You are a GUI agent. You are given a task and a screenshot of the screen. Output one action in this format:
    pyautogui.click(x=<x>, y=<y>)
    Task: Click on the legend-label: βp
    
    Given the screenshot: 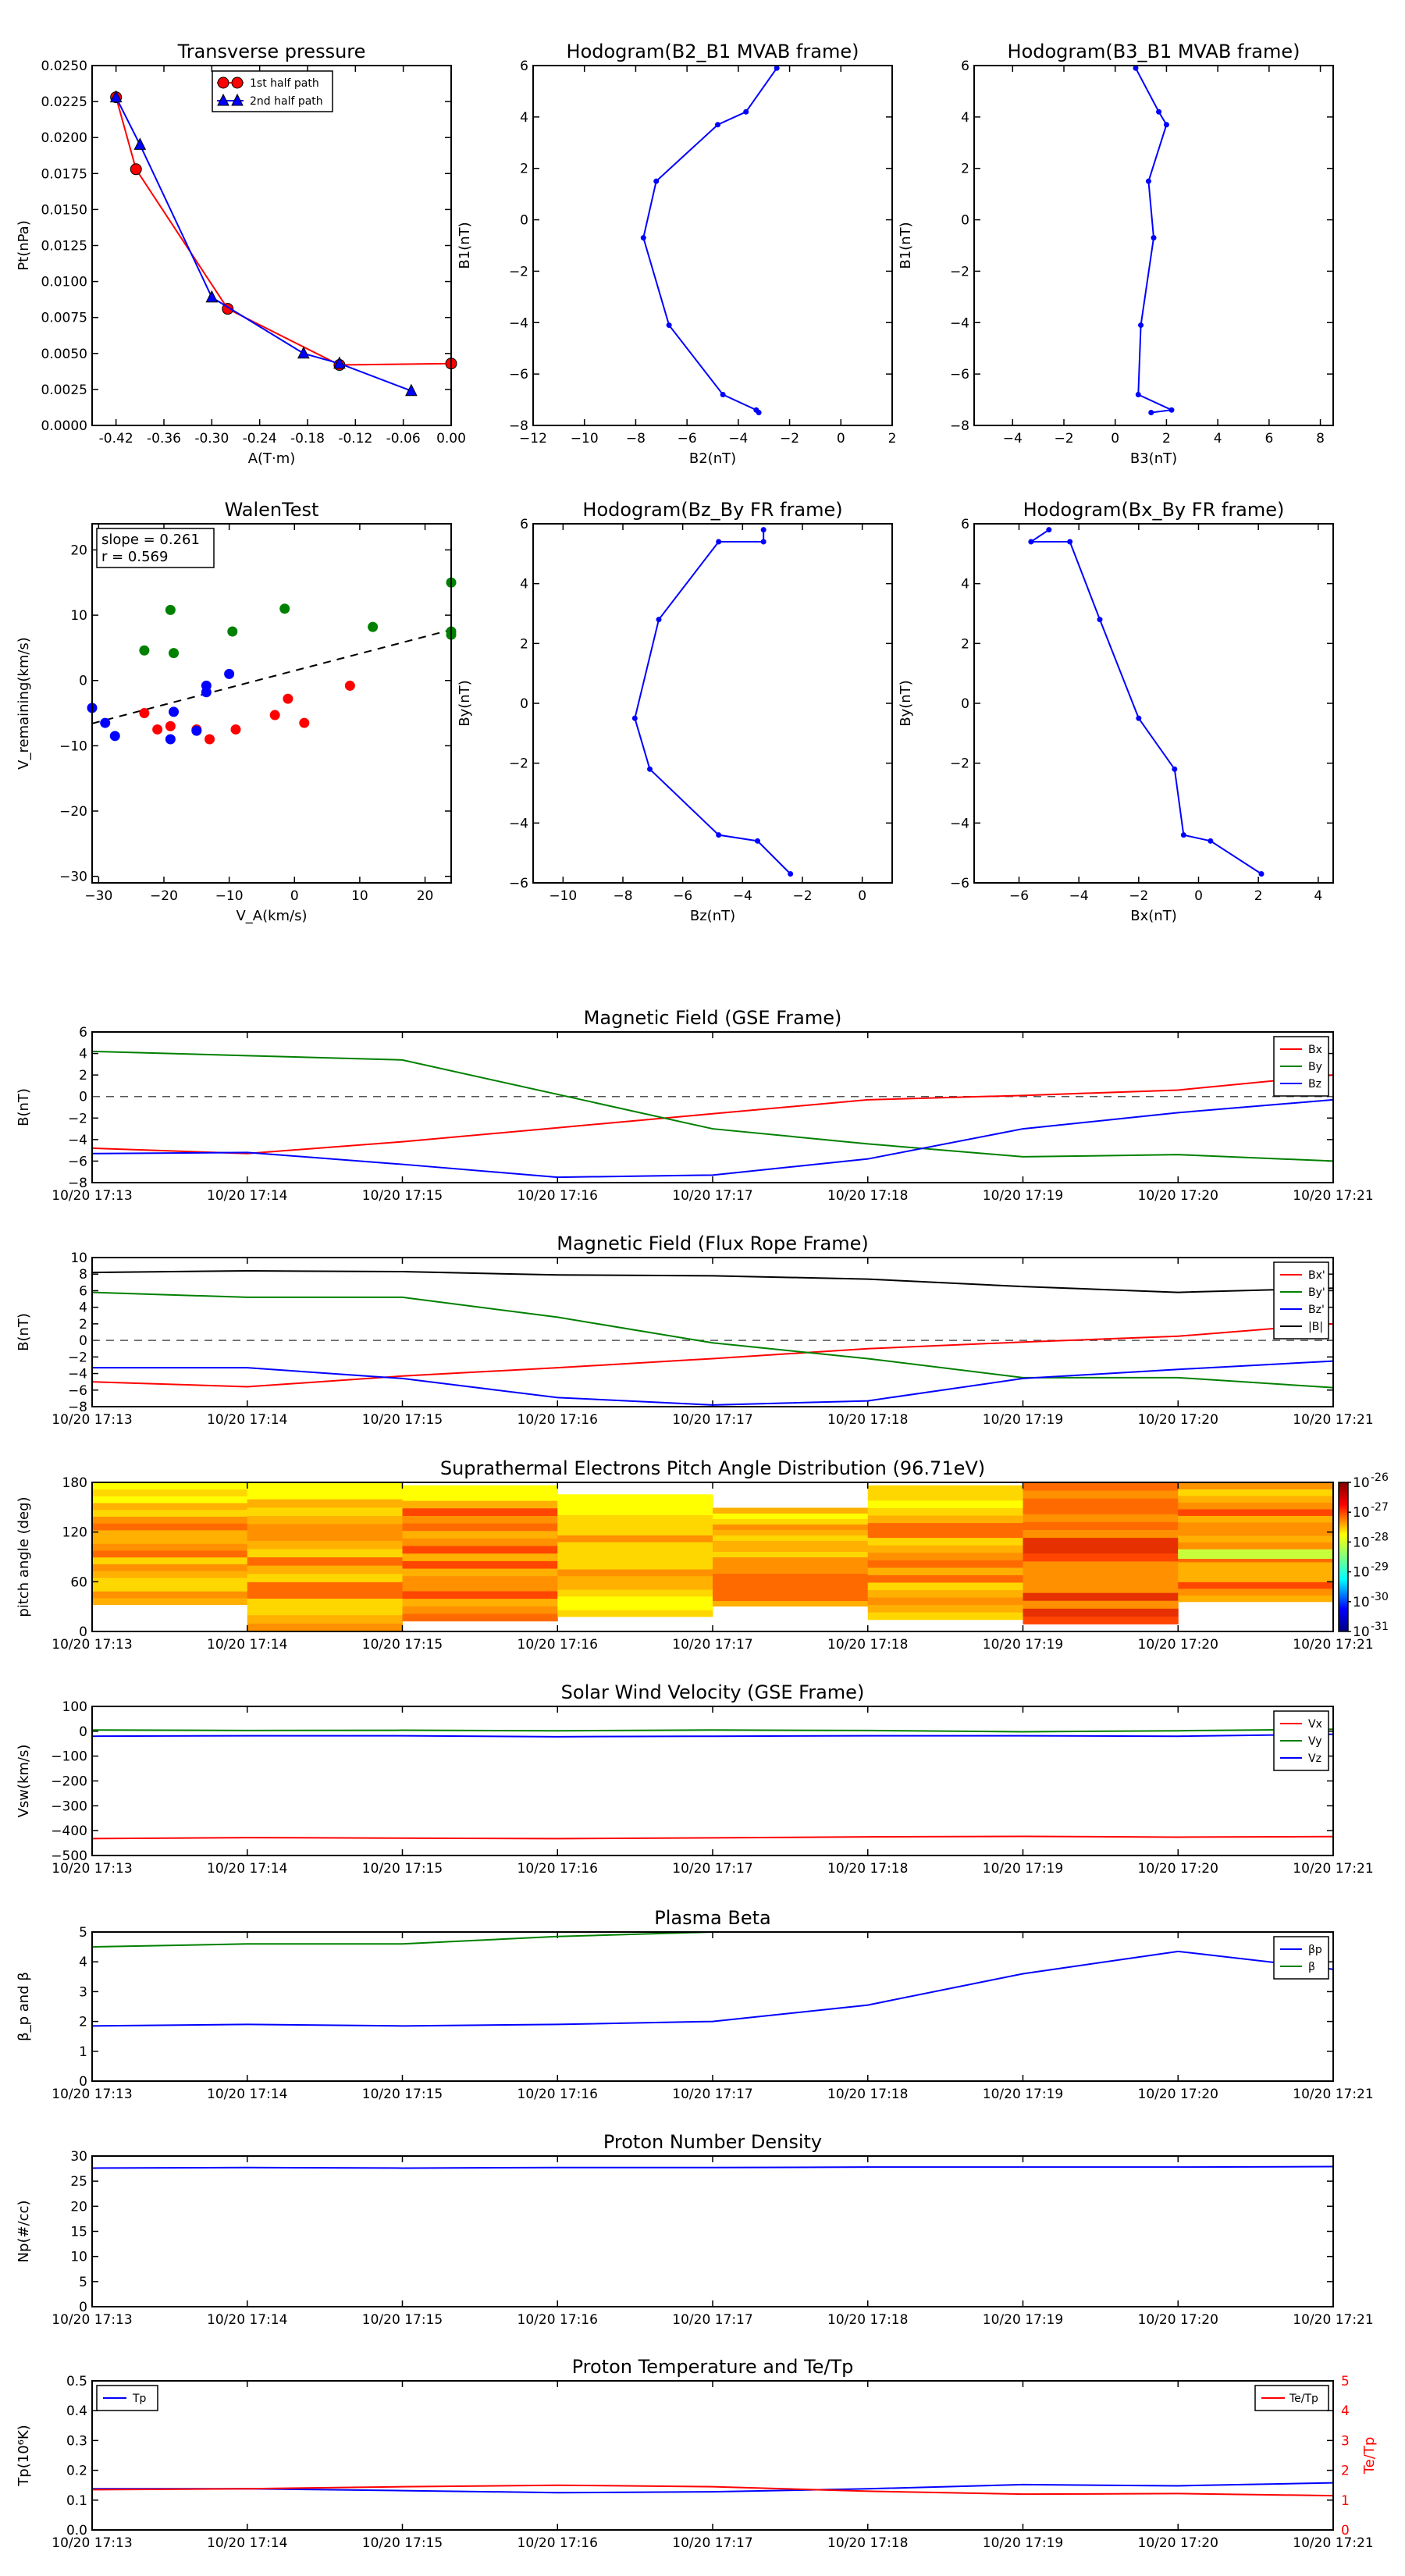 What is the action you would take?
    pyautogui.click(x=1315, y=1950)
    